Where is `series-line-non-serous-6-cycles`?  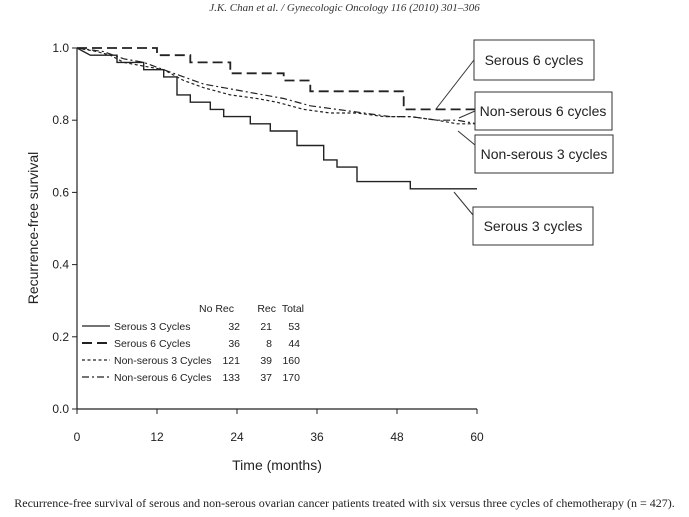 series-line-non-serous-6-cycles is located at coordinates (277, 86).